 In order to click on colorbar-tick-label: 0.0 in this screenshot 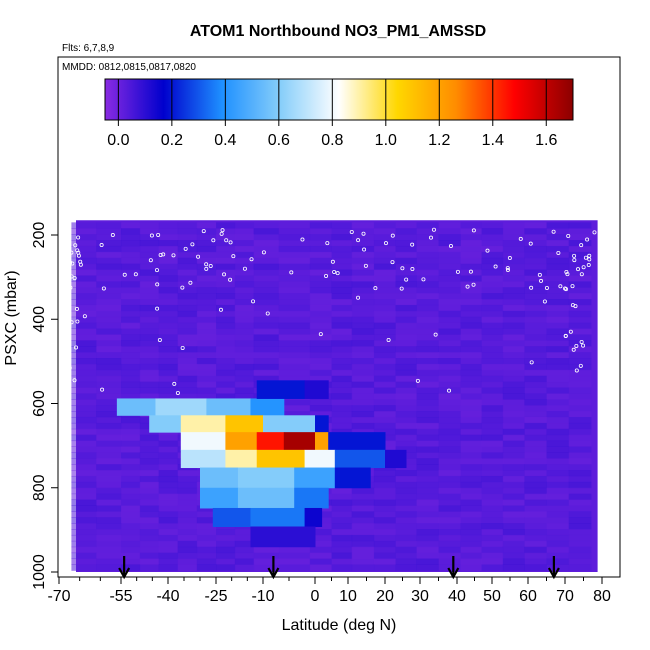, I will do `click(118, 140)`.